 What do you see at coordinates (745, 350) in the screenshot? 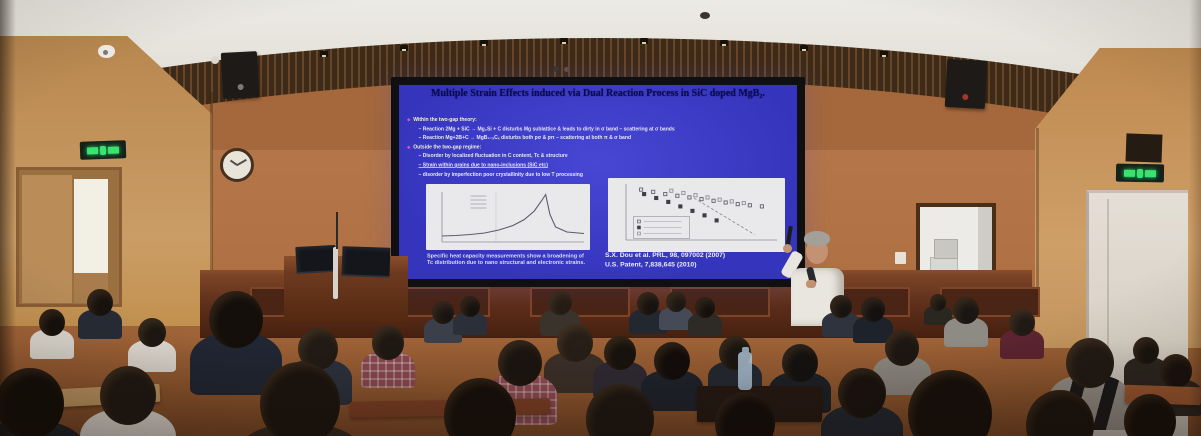
I see `bottle-cap` at bounding box center [745, 350].